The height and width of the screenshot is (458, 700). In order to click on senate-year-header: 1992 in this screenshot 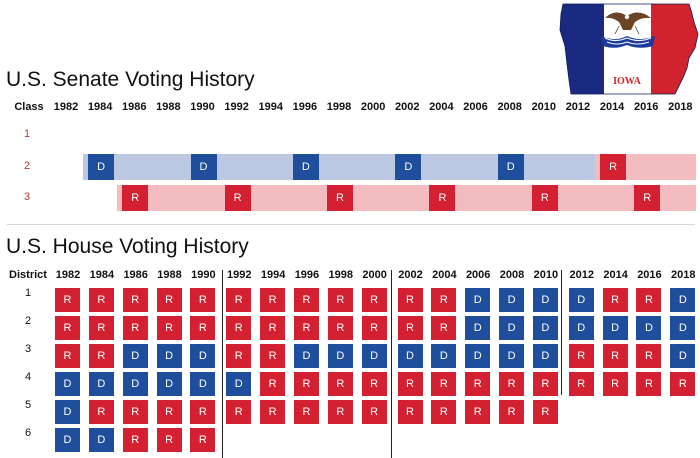, I will do `click(236, 107)`.